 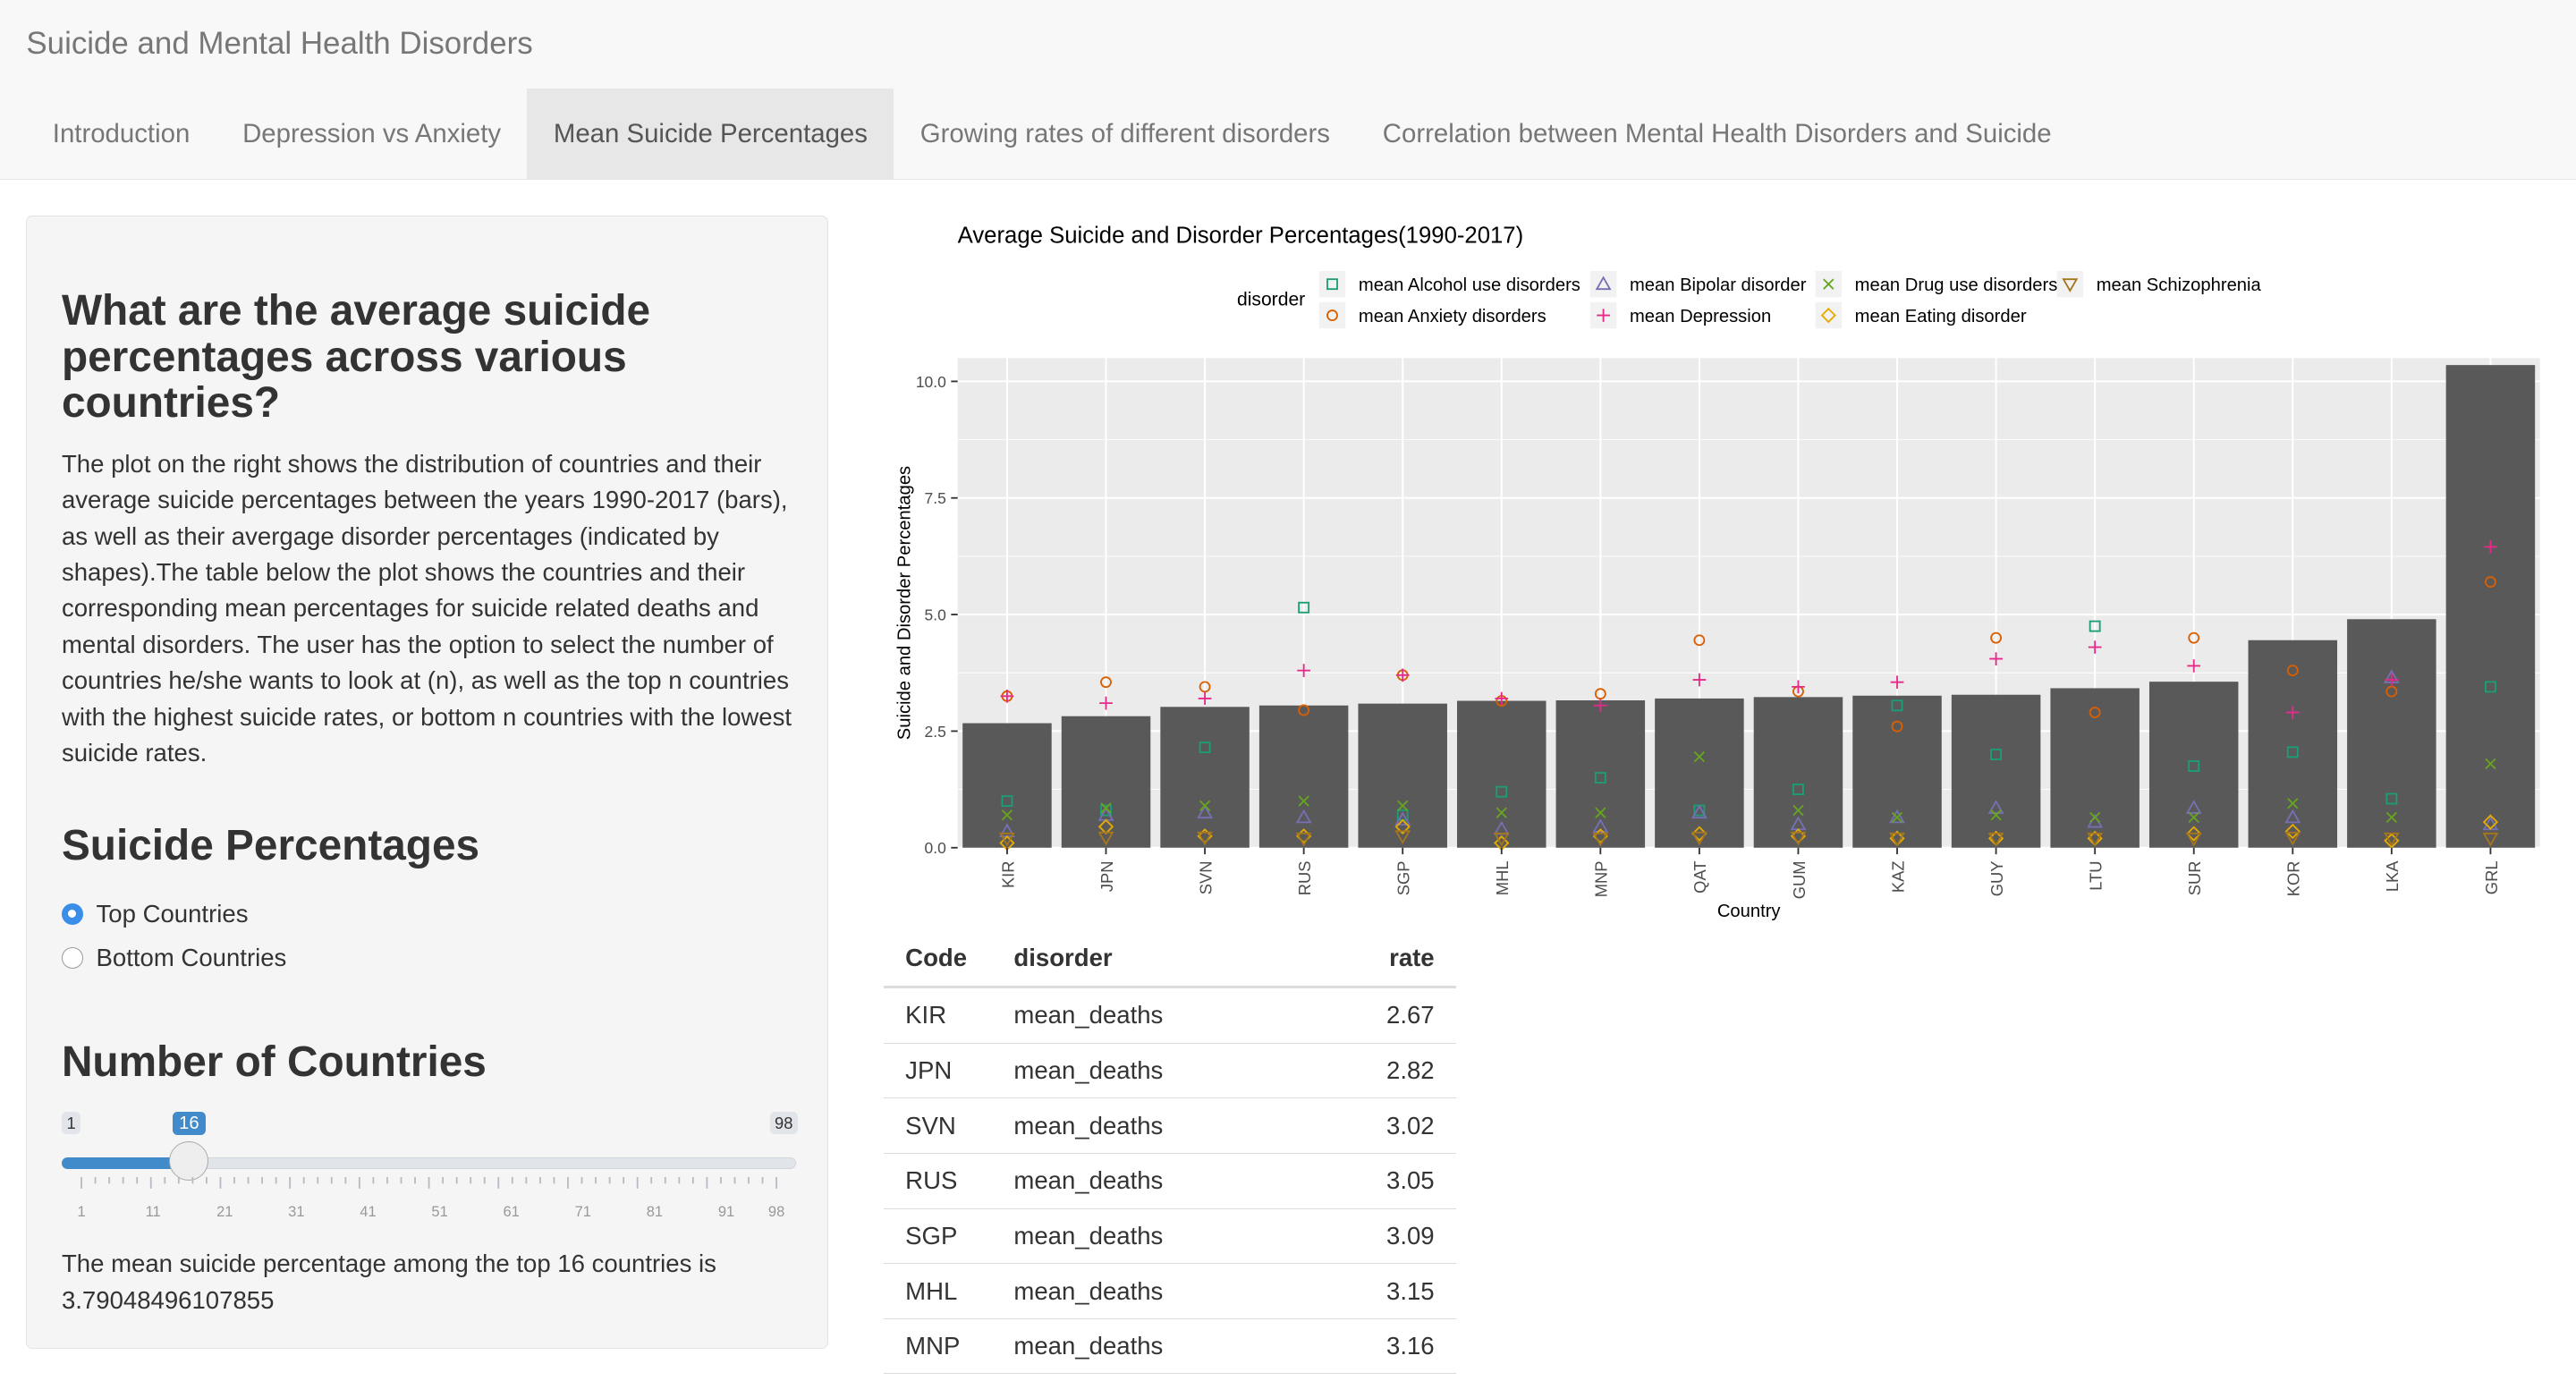 What do you see at coordinates (1106, 877) in the screenshot?
I see `x-tick-label: JPN` at bounding box center [1106, 877].